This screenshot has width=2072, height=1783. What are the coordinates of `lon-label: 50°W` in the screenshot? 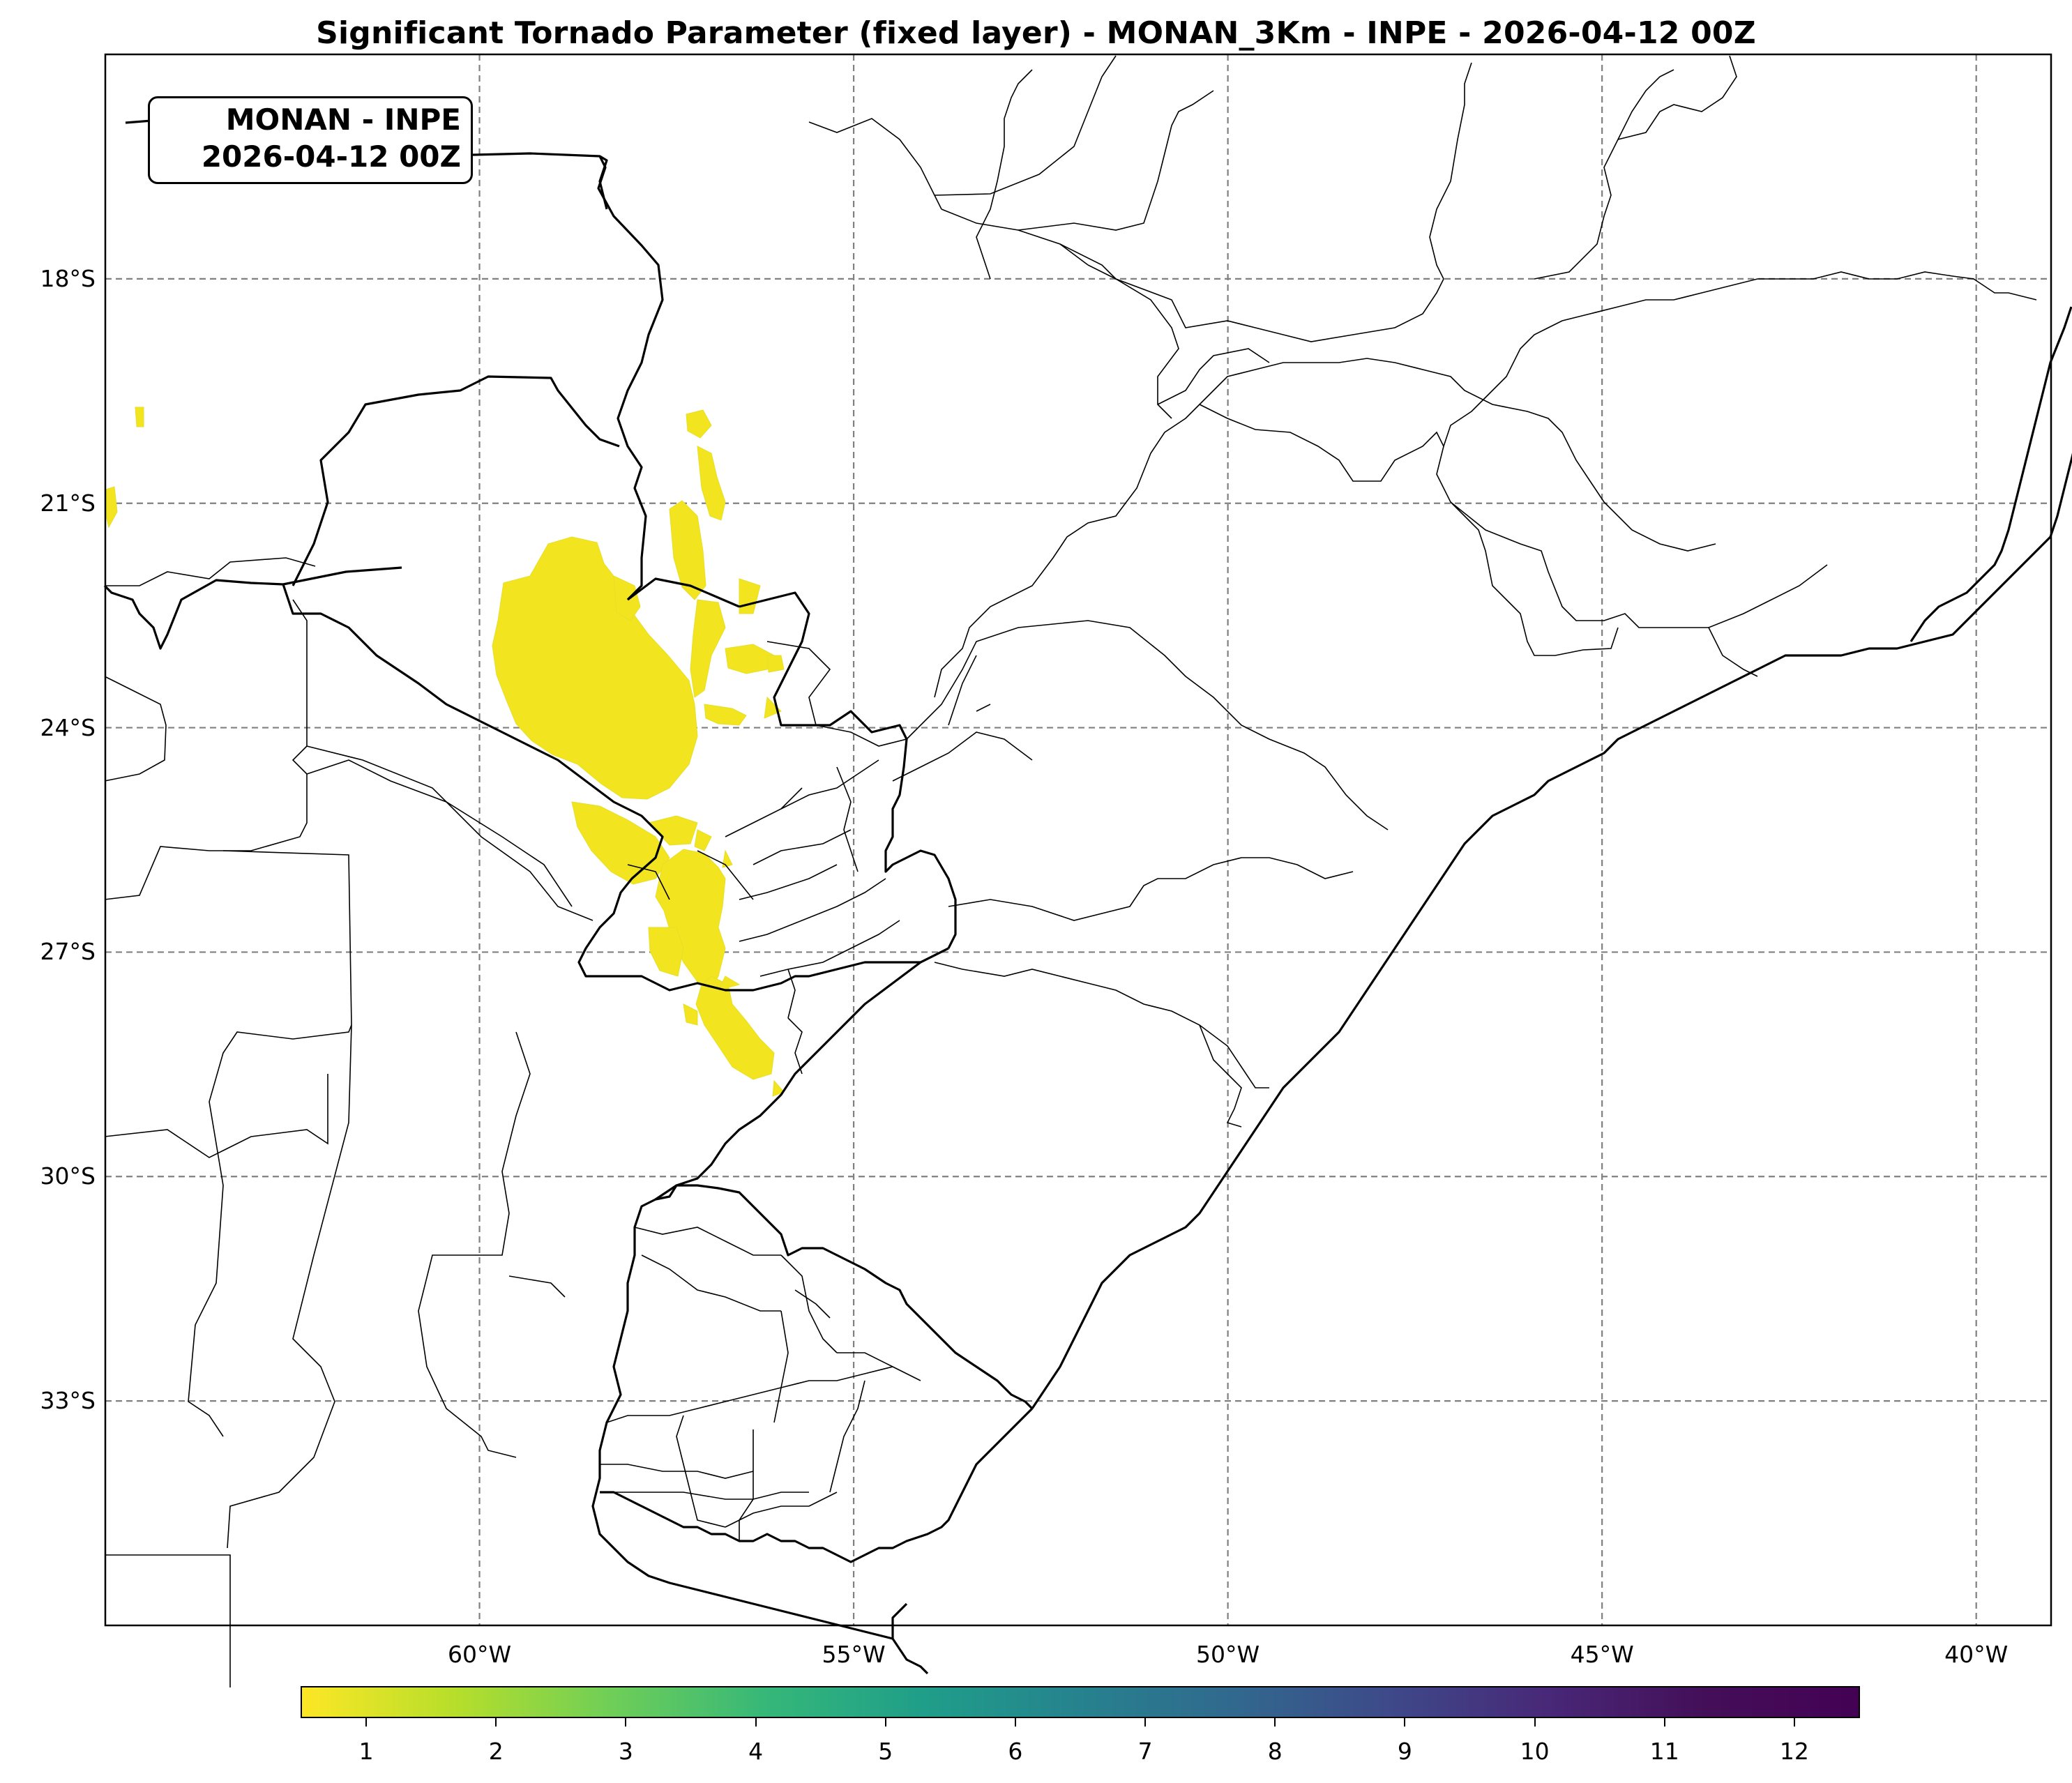 It's located at (1228, 1654).